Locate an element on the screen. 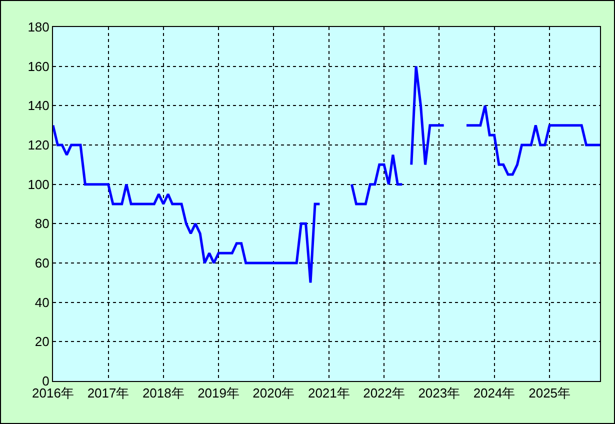  x-tick-label: 2022年 is located at coordinates (384, 393).